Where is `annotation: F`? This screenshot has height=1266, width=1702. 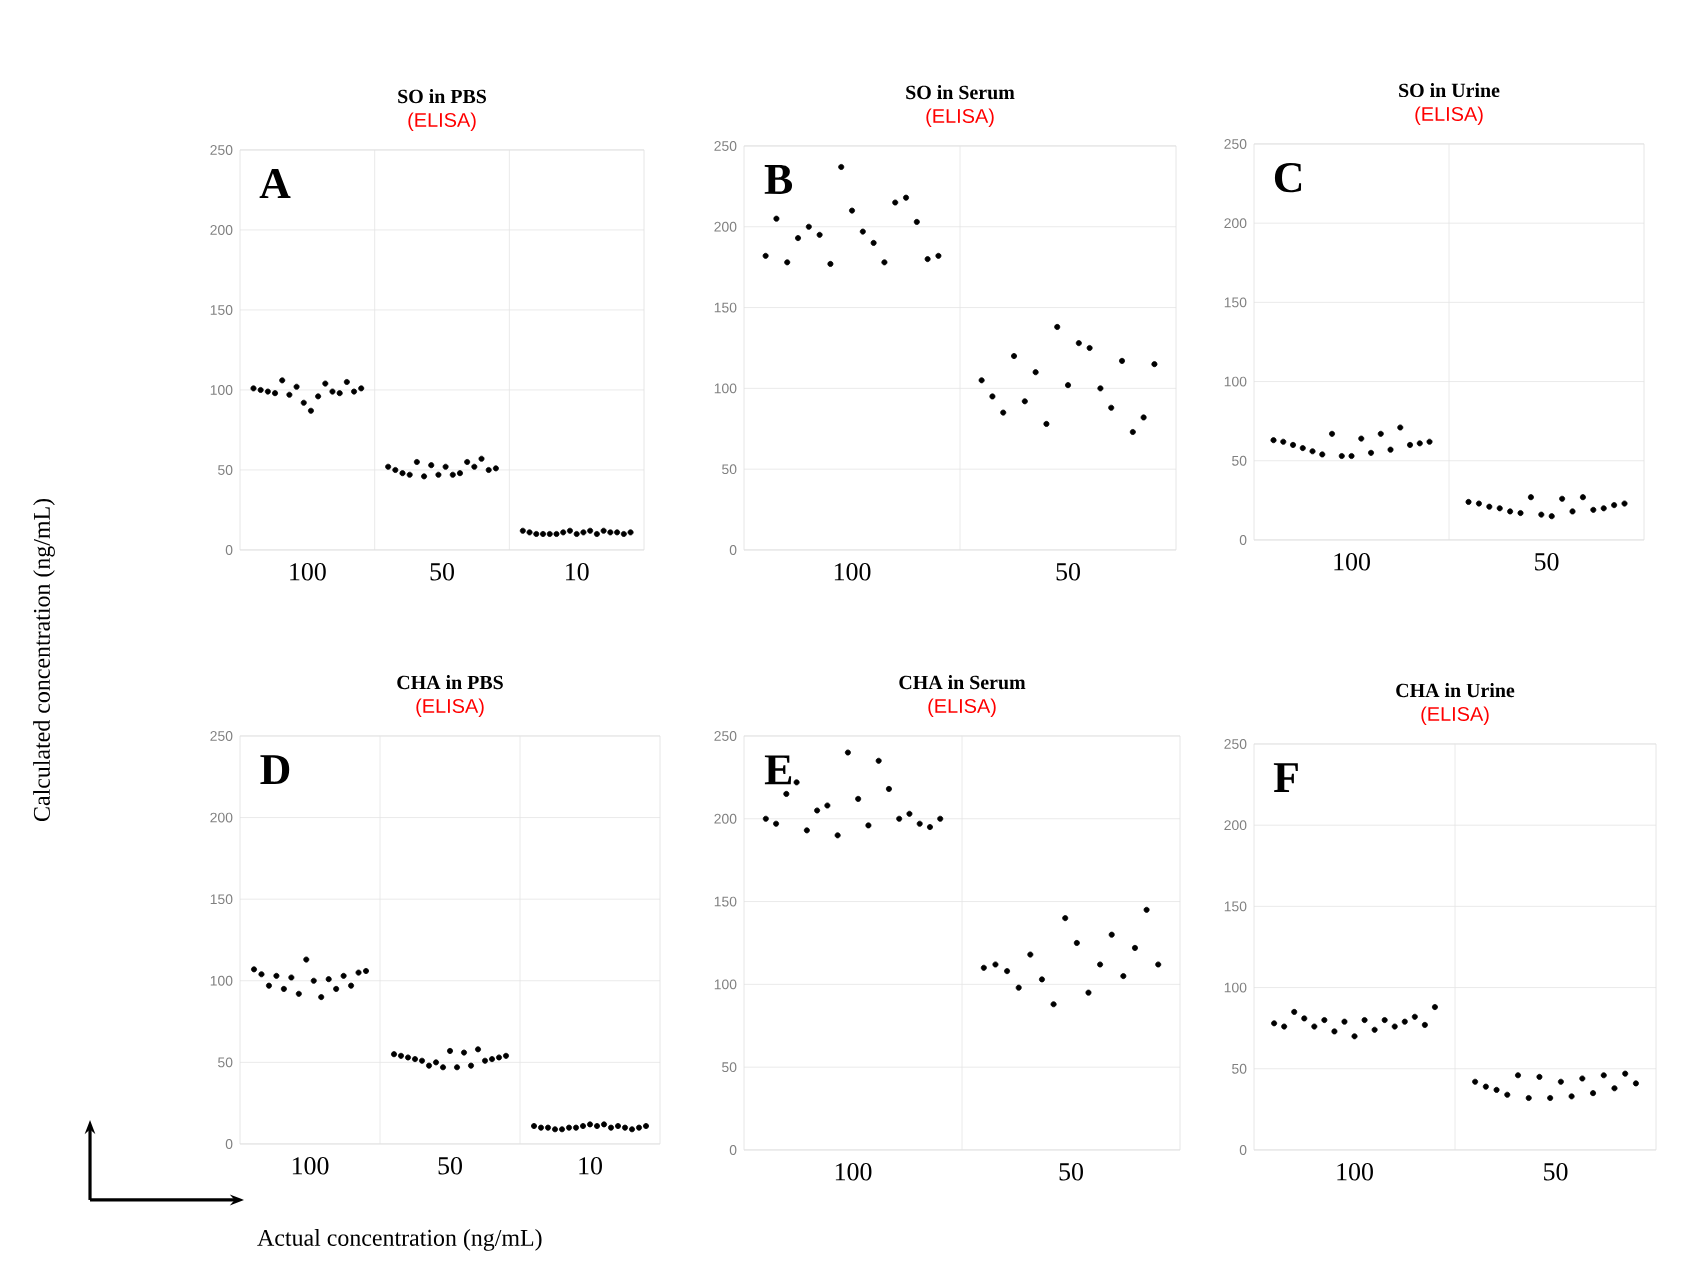
annotation: F is located at coordinates (1285, 777).